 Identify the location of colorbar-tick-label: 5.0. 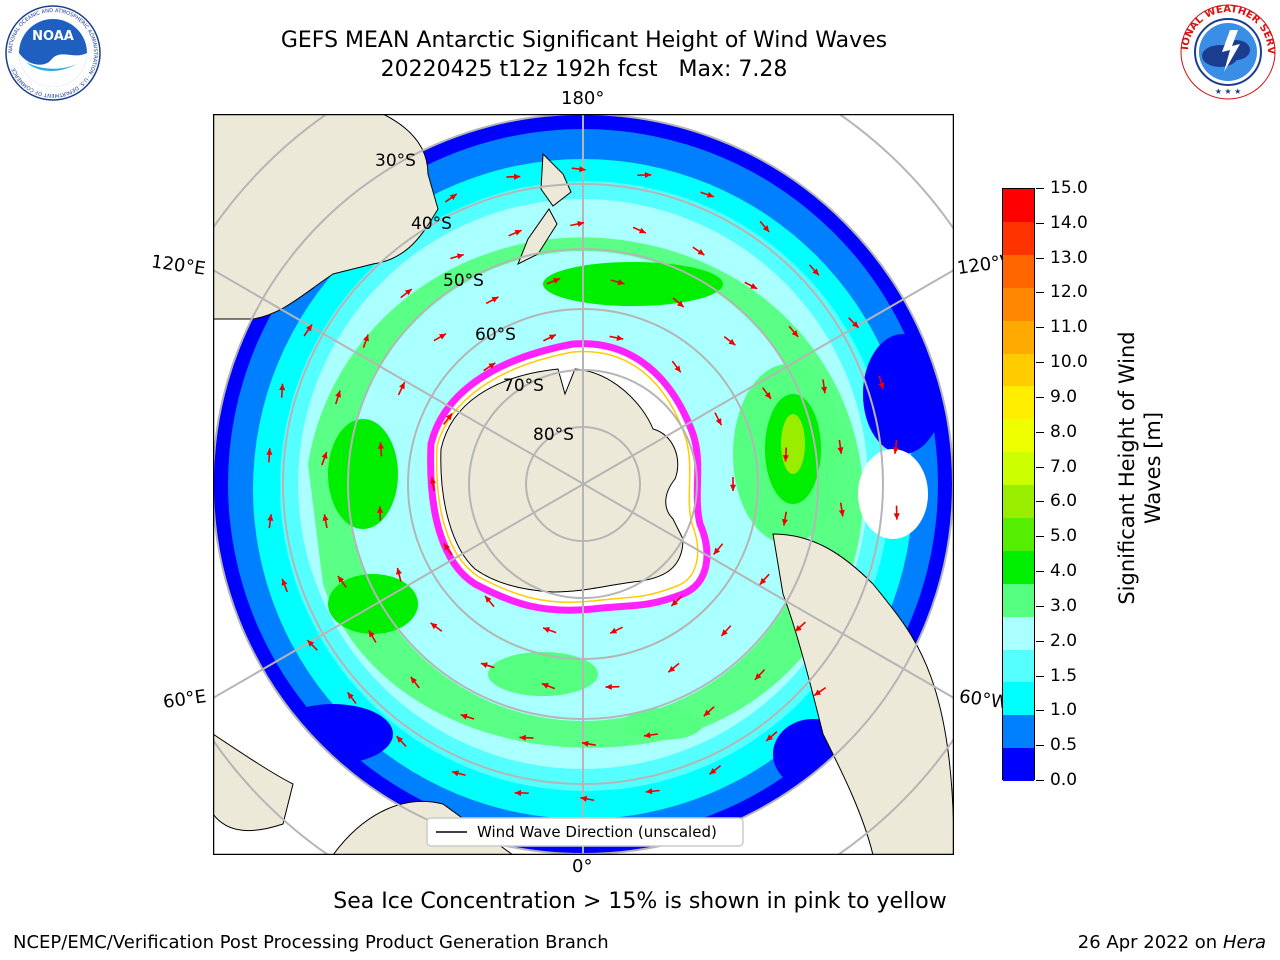
(1064, 536).